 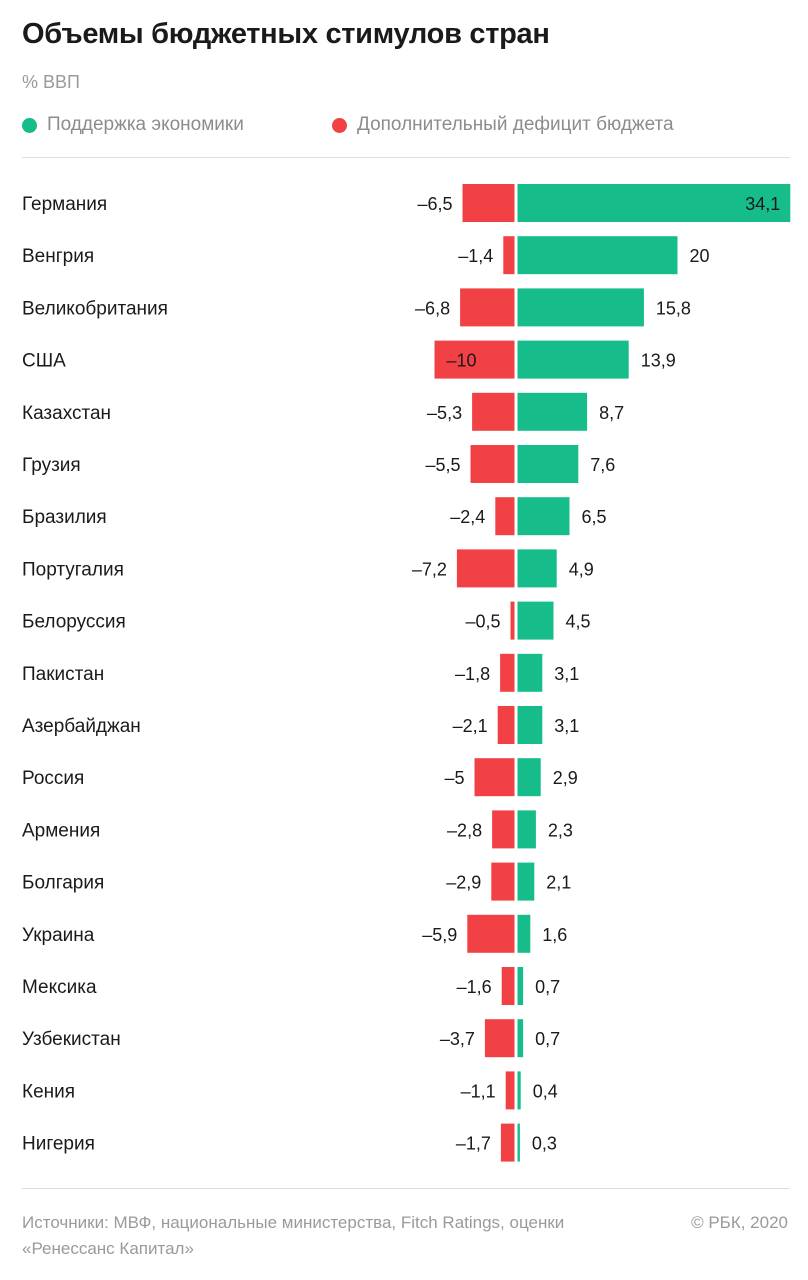 What do you see at coordinates (429, 569) in the screenshot?
I see `deficit-value-label: –7,2` at bounding box center [429, 569].